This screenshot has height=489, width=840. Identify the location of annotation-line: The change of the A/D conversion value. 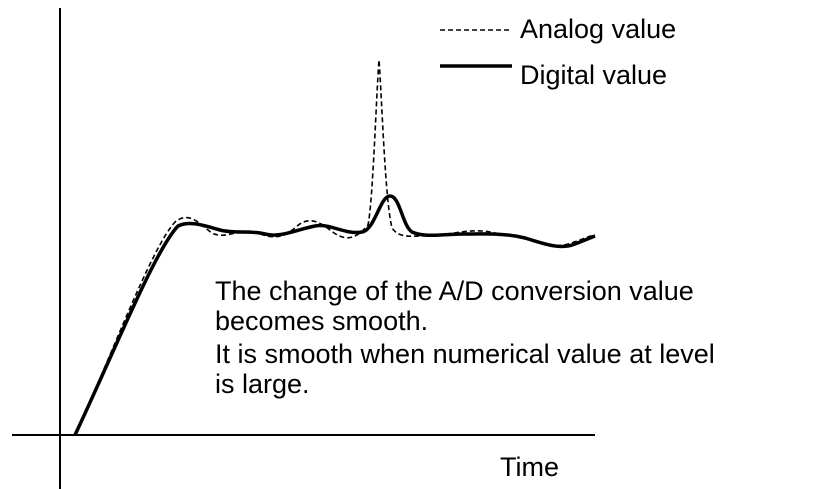
(454, 291).